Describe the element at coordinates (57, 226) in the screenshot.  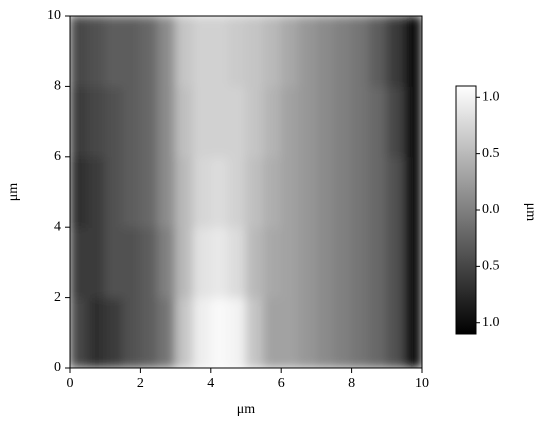
I see `y-tick-label: 4` at that location.